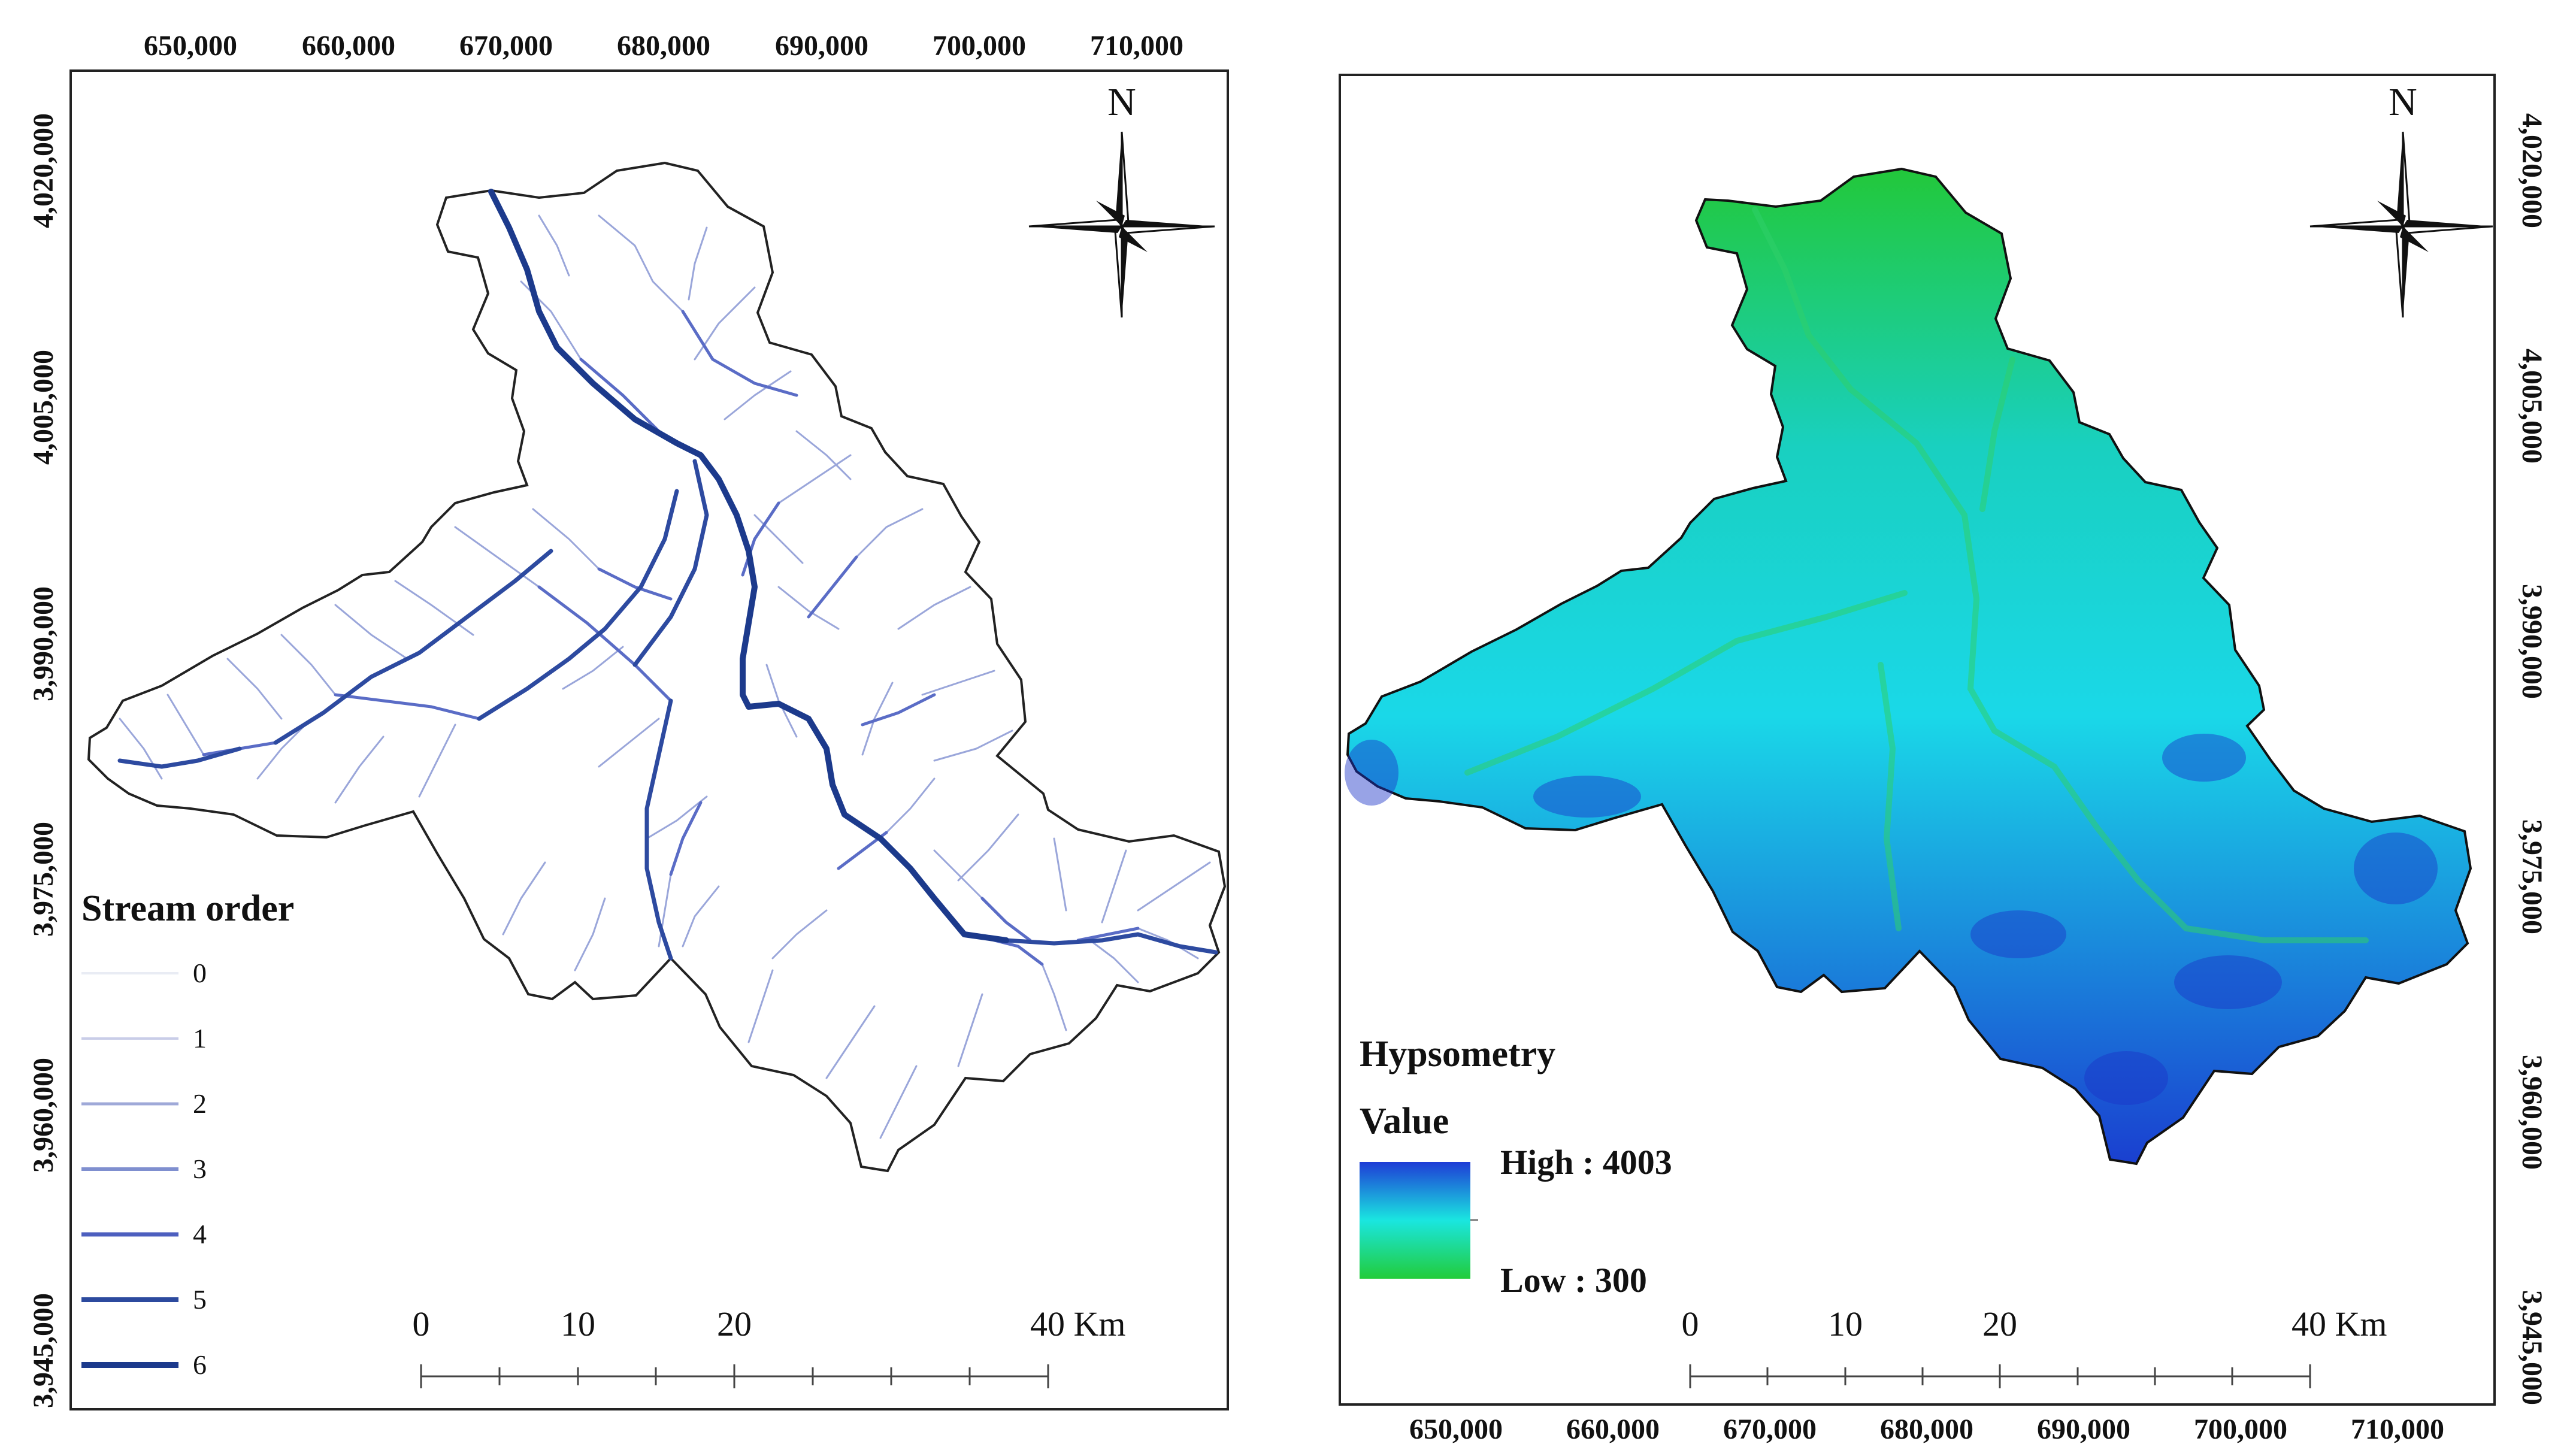 Image resolution: width=2570 pixels, height=1456 pixels. What do you see at coordinates (144, 1169) in the screenshot?
I see `legend-item: 3` at bounding box center [144, 1169].